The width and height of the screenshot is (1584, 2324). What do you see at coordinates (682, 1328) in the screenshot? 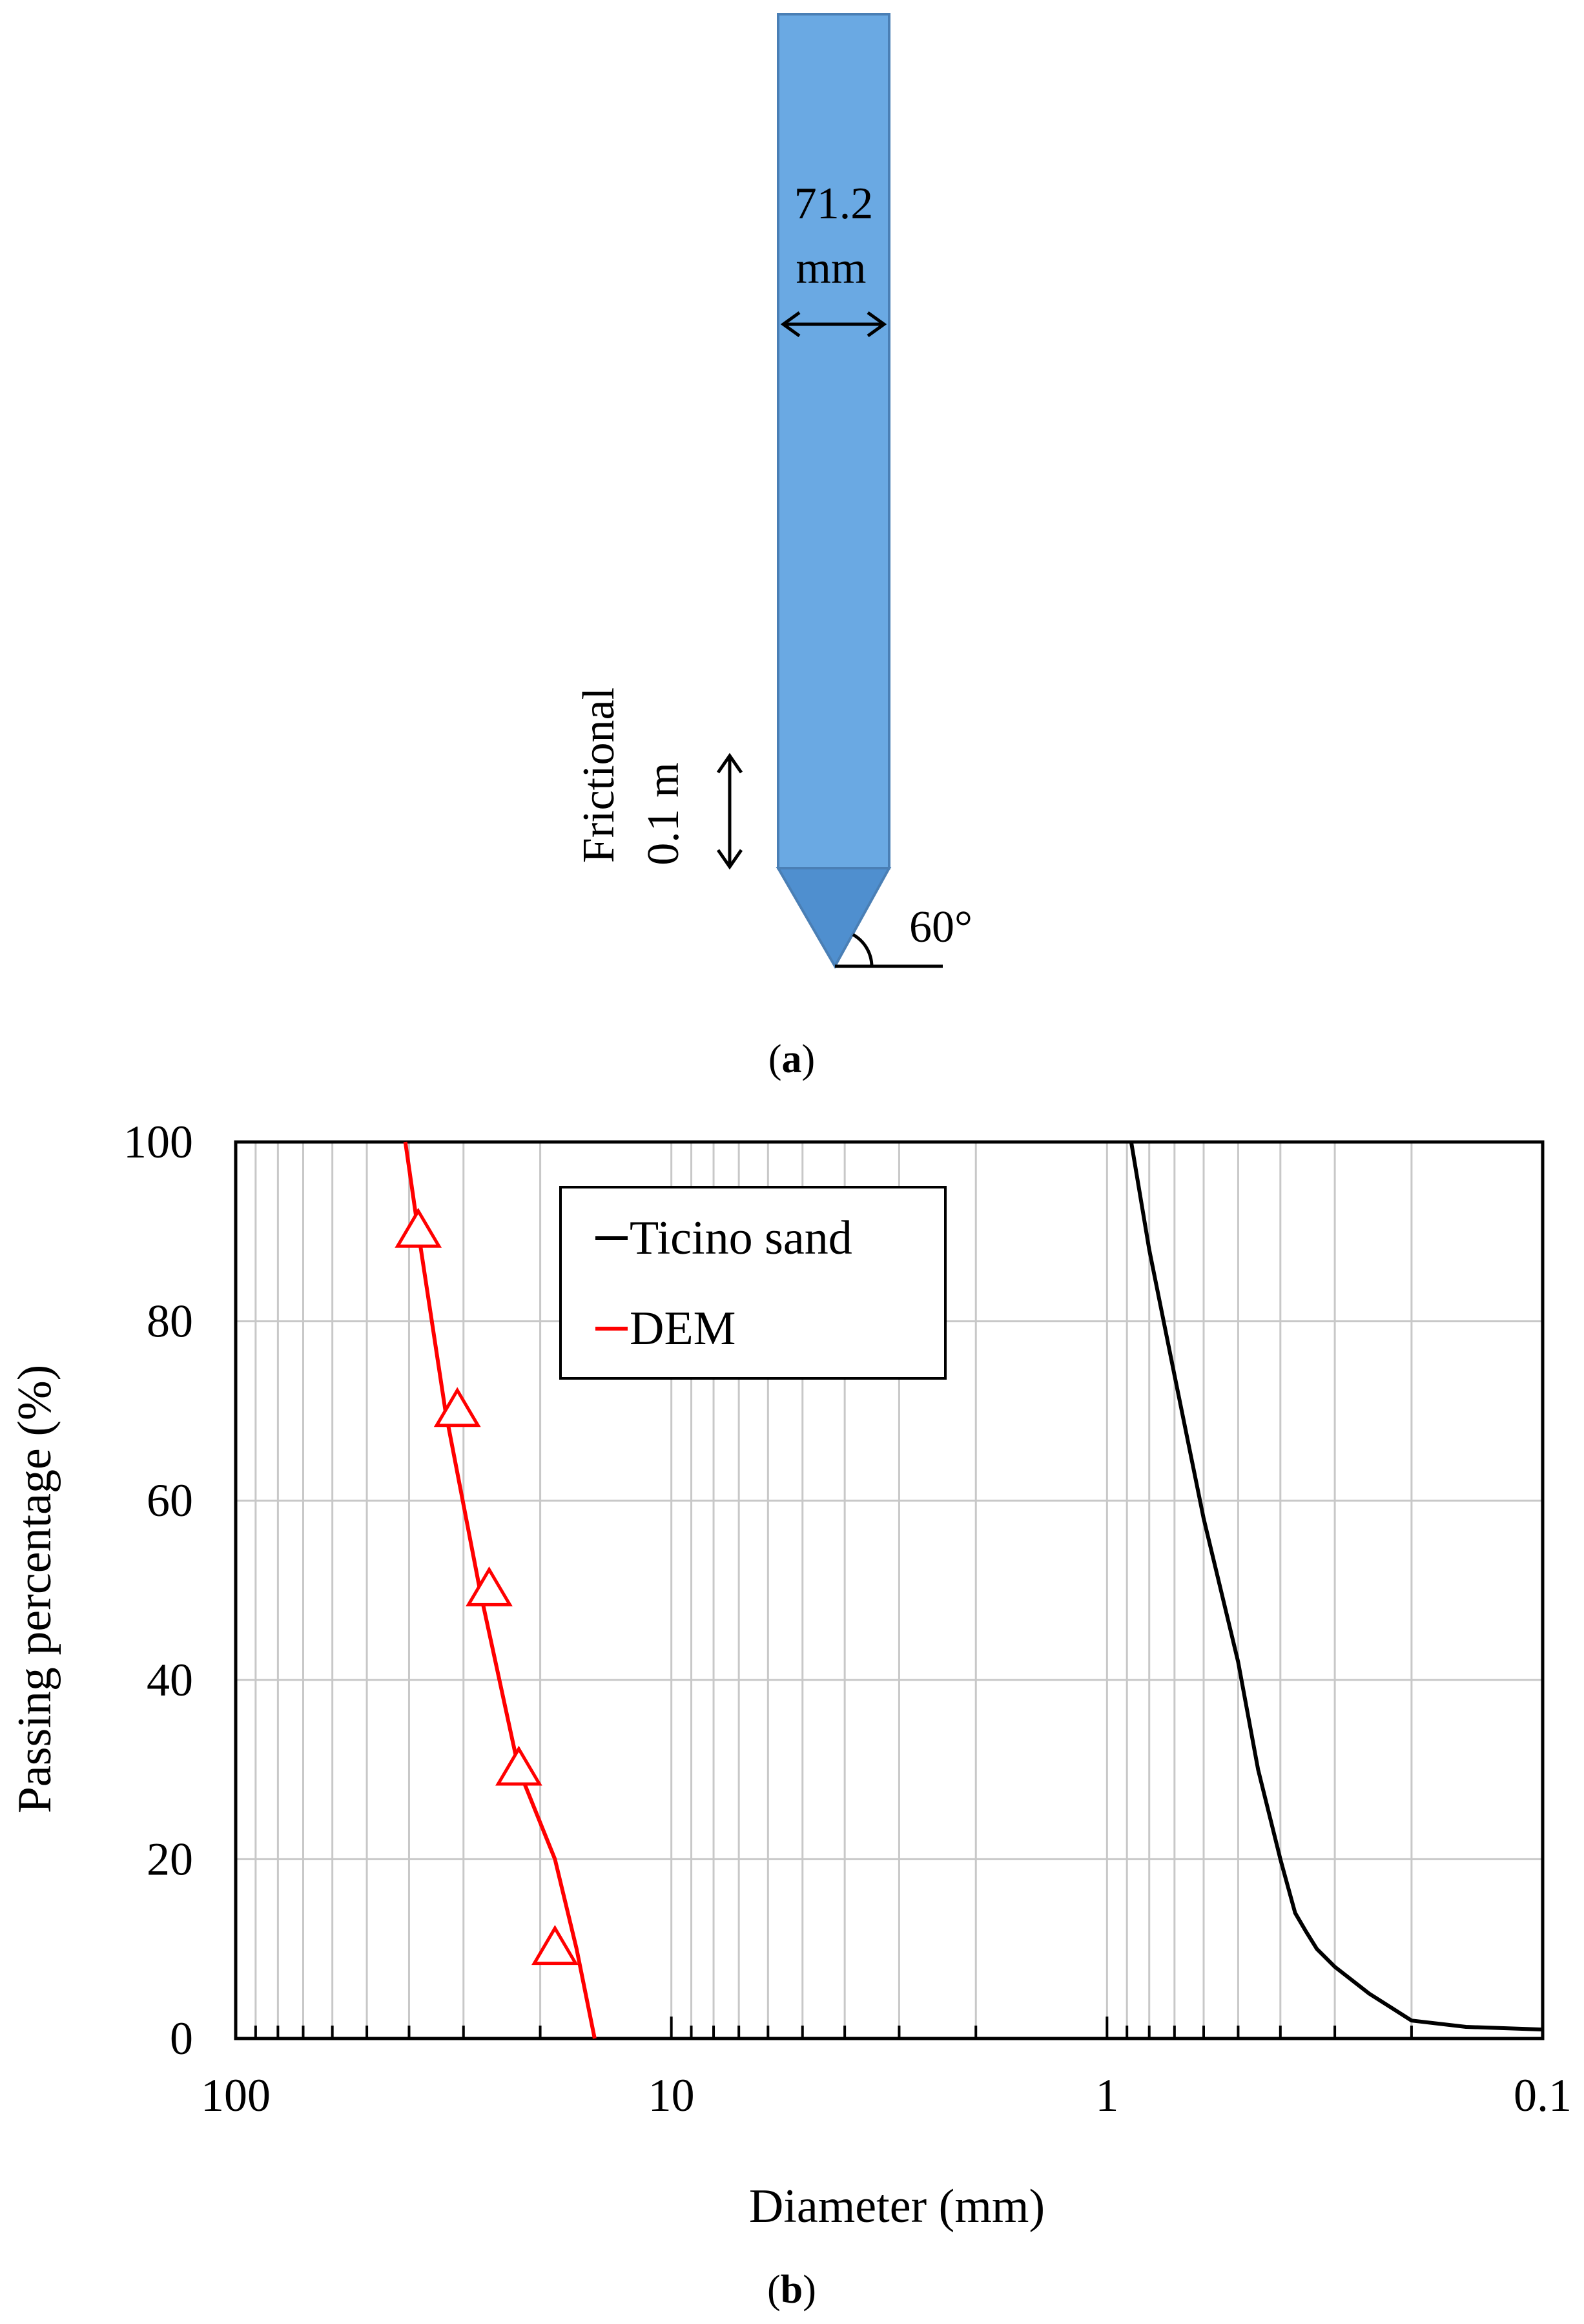
I see `legend-label-dem: DEM` at bounding box center [682, 1328].